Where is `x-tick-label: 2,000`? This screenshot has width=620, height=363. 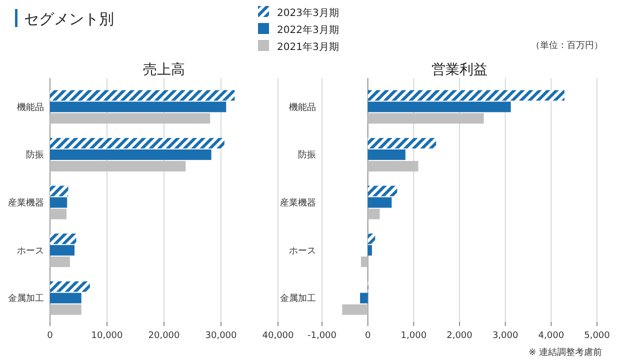
x-tick-label: 2,000 is located at coordinates (459, 336).